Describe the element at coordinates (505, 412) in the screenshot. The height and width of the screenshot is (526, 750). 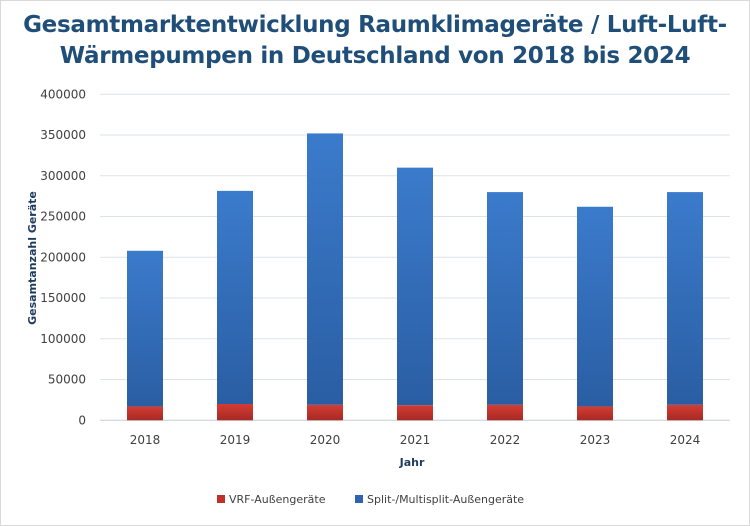
I see `bar-vrf-2022` at that location.